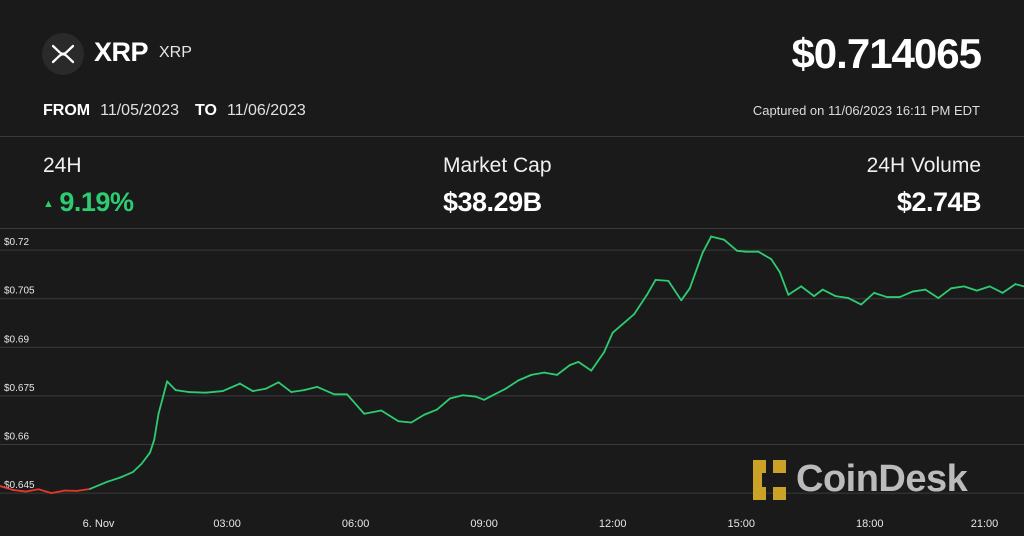 The height and width of the screenshot is (536, 1024). I want to click on to-date: 11/06/2023, so click(266, 110).